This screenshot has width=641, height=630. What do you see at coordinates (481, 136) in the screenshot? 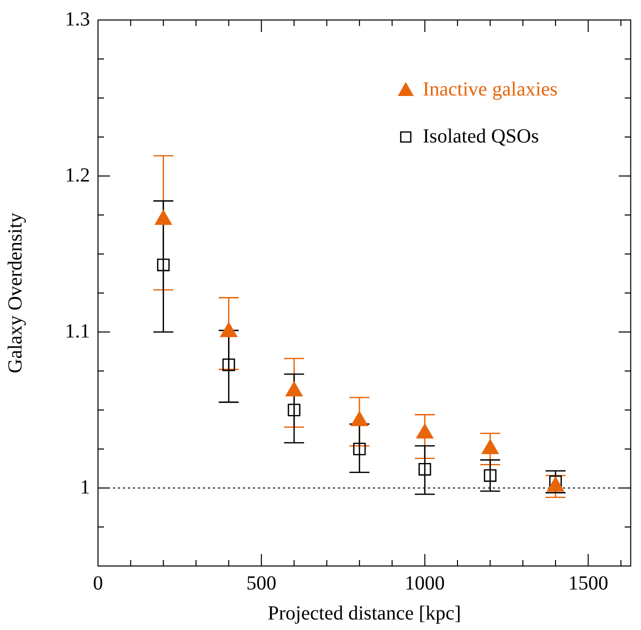
I see `legend-label: Isolated QSOs` at bounding box center [481, 136].